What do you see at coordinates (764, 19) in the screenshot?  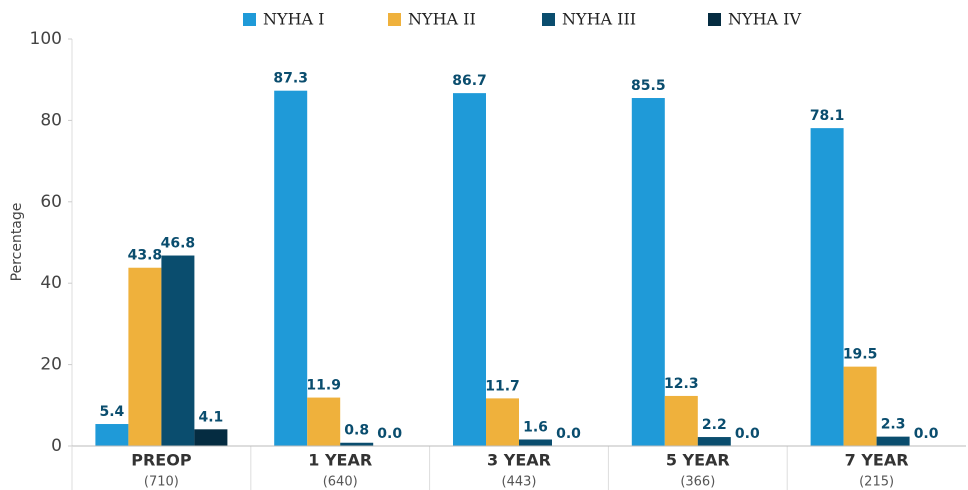 I see `legend-label: NYHA IV` at bounding box center [764, 19].